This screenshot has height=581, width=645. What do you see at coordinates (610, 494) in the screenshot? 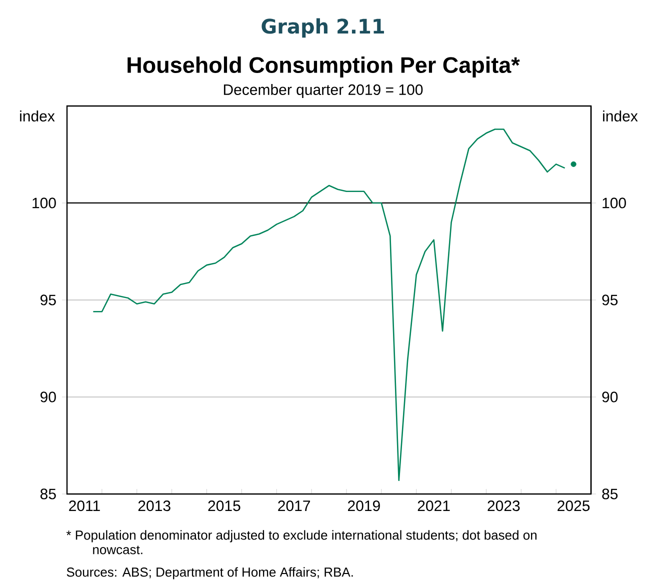
I see `y2-tick-label: 85` at bounding box center [610, 494].